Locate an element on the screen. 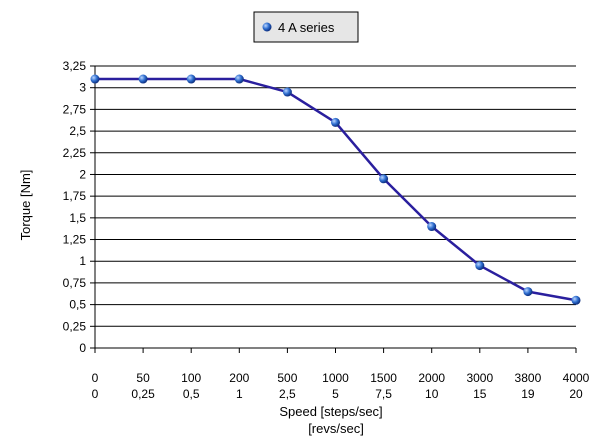  x-tick-label-steps: 3800 is located at coordinates (528, 378).